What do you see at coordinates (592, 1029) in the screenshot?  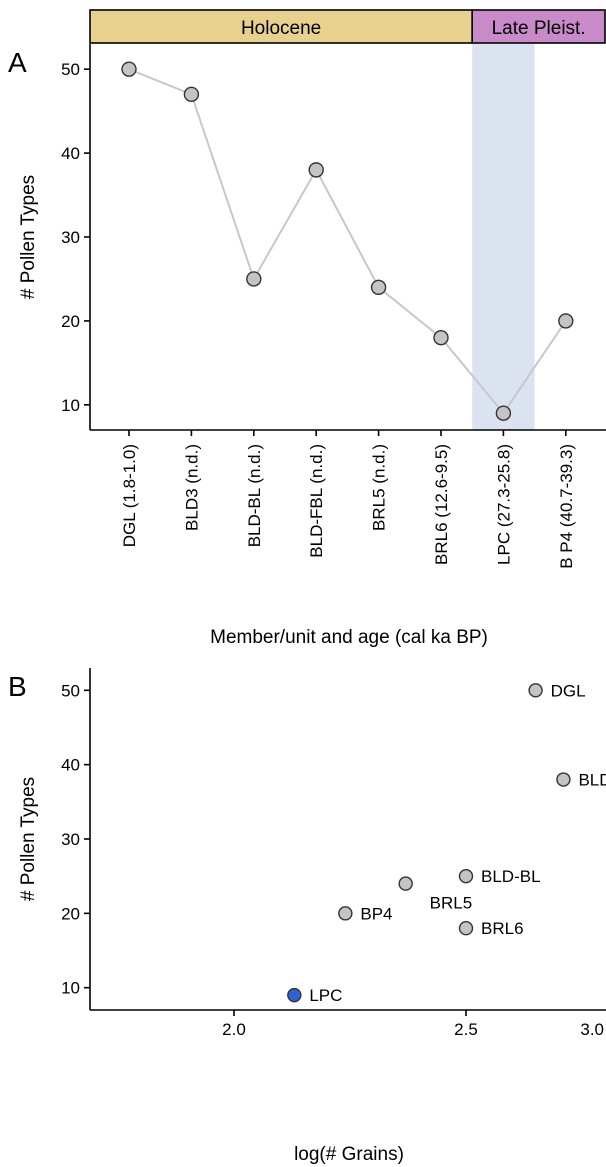 I see `x-tick-label: 3.0` at bounding box center [592, 1029].